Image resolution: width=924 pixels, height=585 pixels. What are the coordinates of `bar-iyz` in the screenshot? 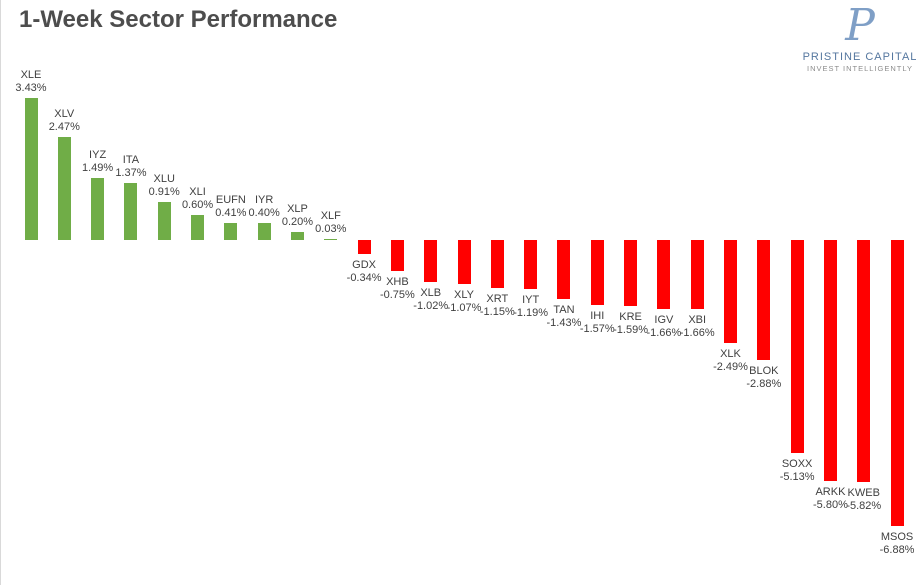 It's located at (98, 209).